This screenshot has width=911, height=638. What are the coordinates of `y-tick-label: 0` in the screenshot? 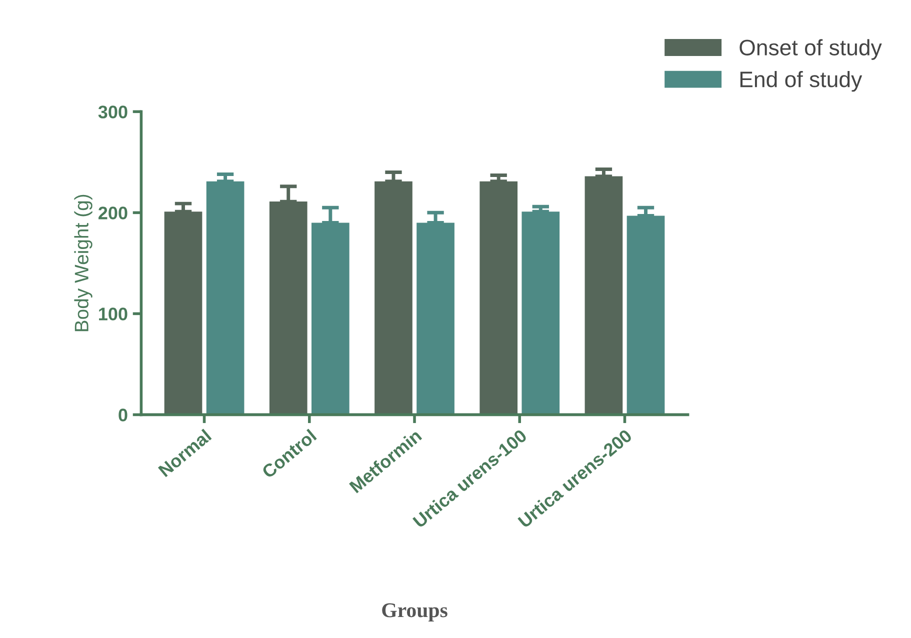 It's located at (123, 415).